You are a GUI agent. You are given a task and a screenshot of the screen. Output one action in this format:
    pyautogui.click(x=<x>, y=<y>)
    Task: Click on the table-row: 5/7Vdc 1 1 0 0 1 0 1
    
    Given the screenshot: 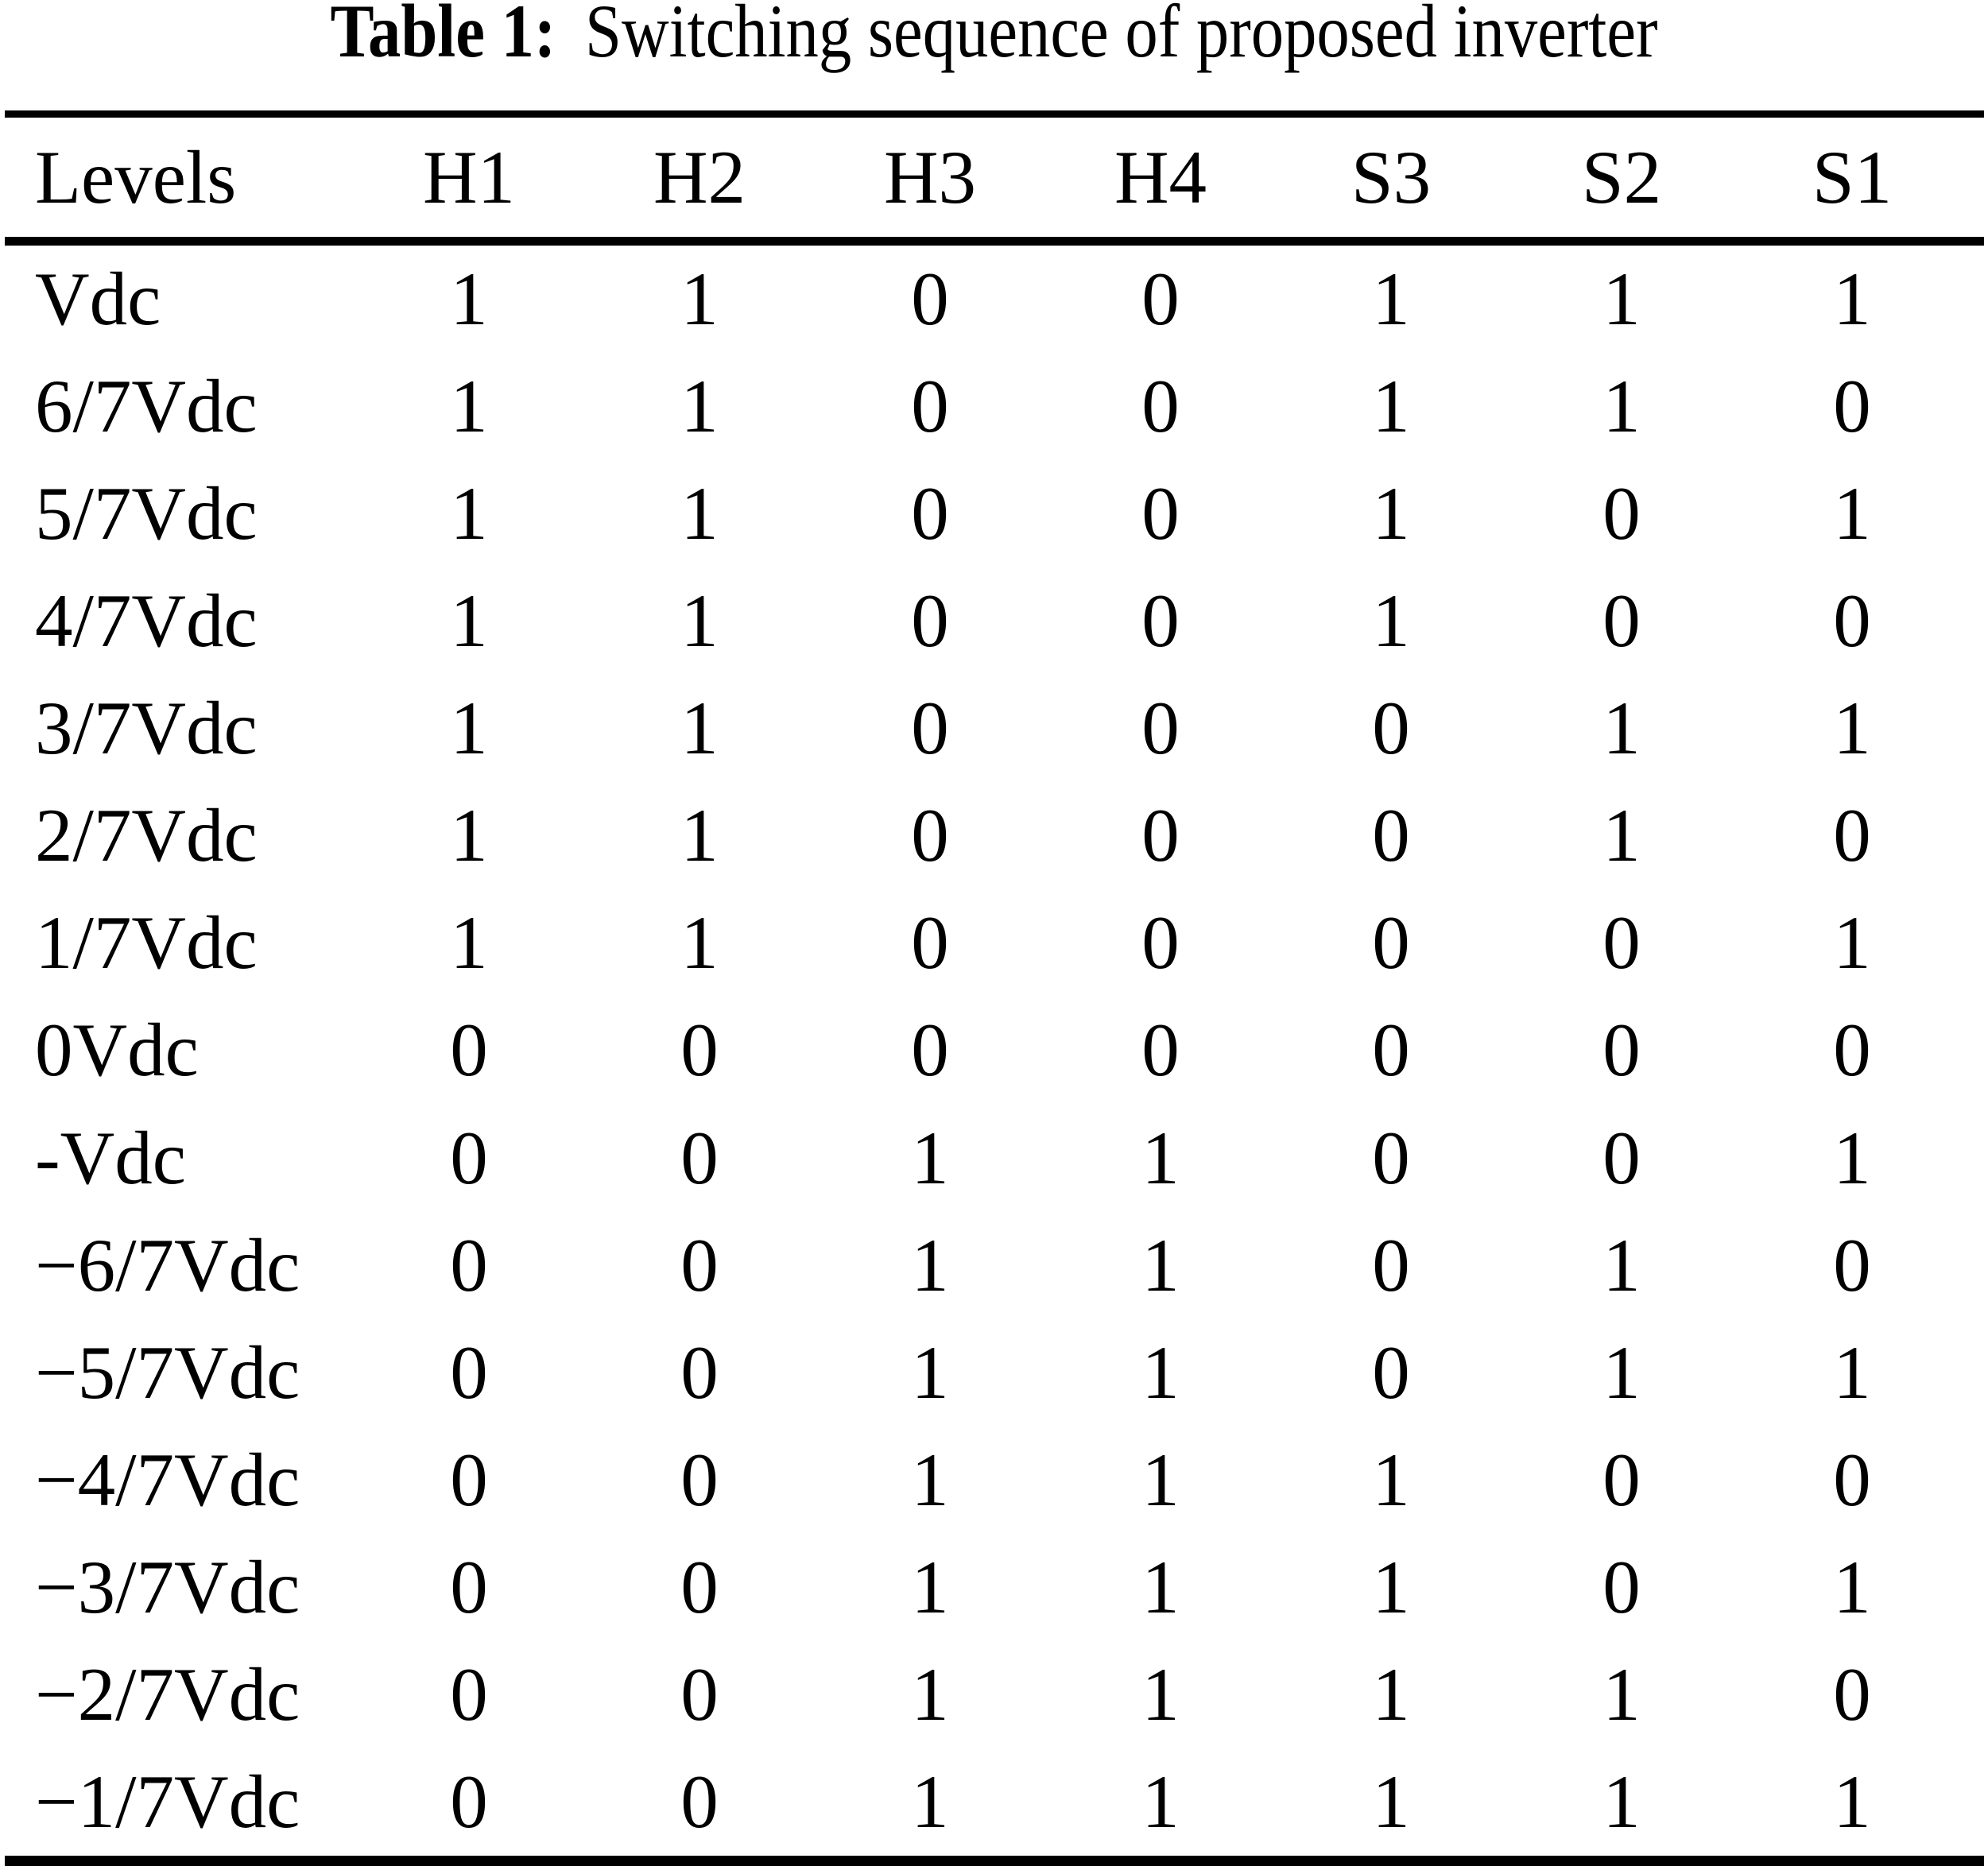 What is the action you would take?
    pyautogui.click(x=994, y=513)
    